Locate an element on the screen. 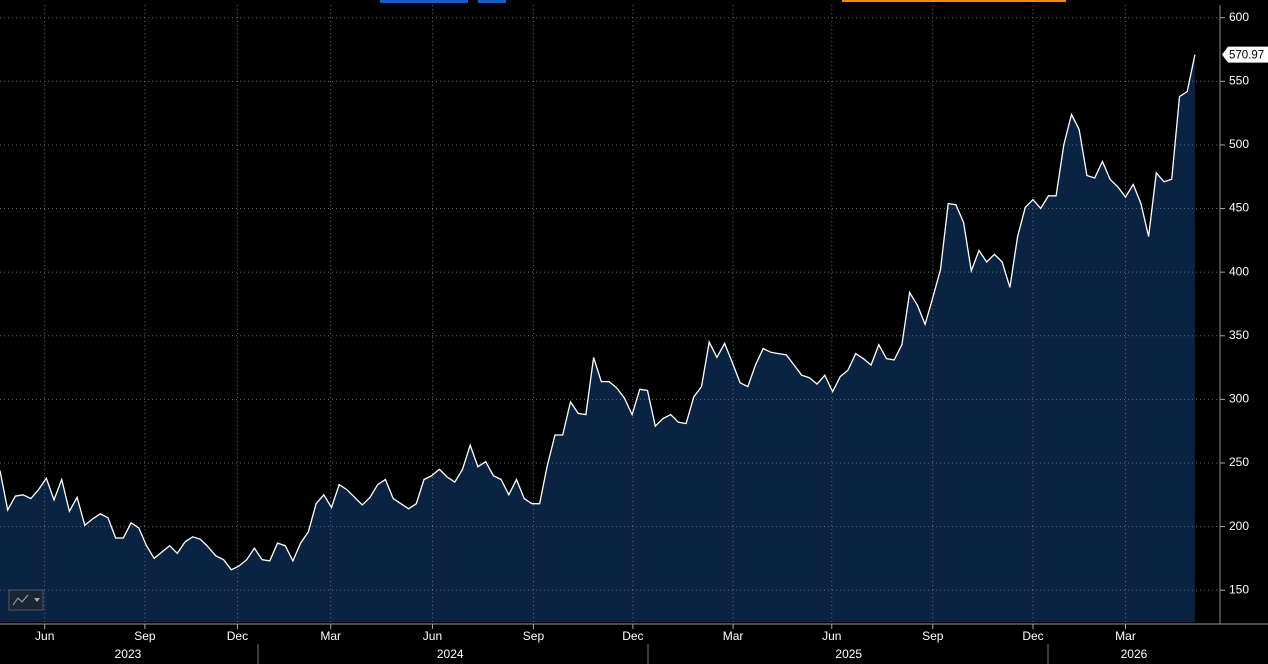 This screenshot has width=1268, height=664. year-label: 2025 is located at coordinates (848, 654).